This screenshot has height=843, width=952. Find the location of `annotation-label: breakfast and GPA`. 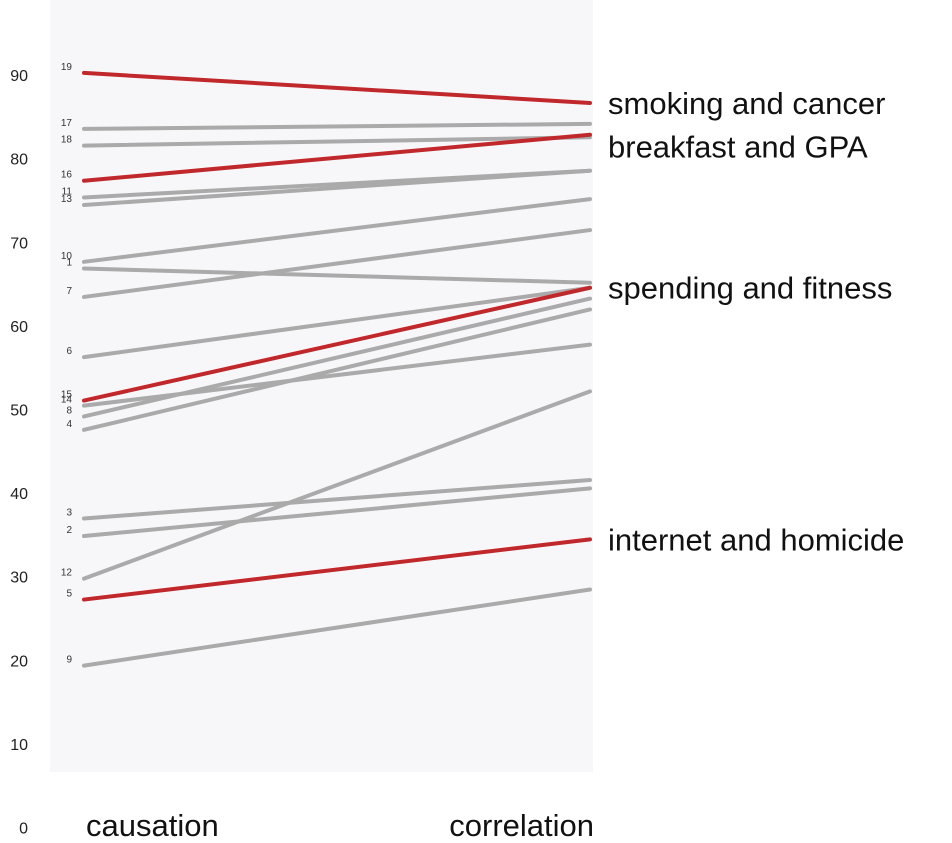

annotation-label: breakfast and GPA is located at coordinates (738, 146).